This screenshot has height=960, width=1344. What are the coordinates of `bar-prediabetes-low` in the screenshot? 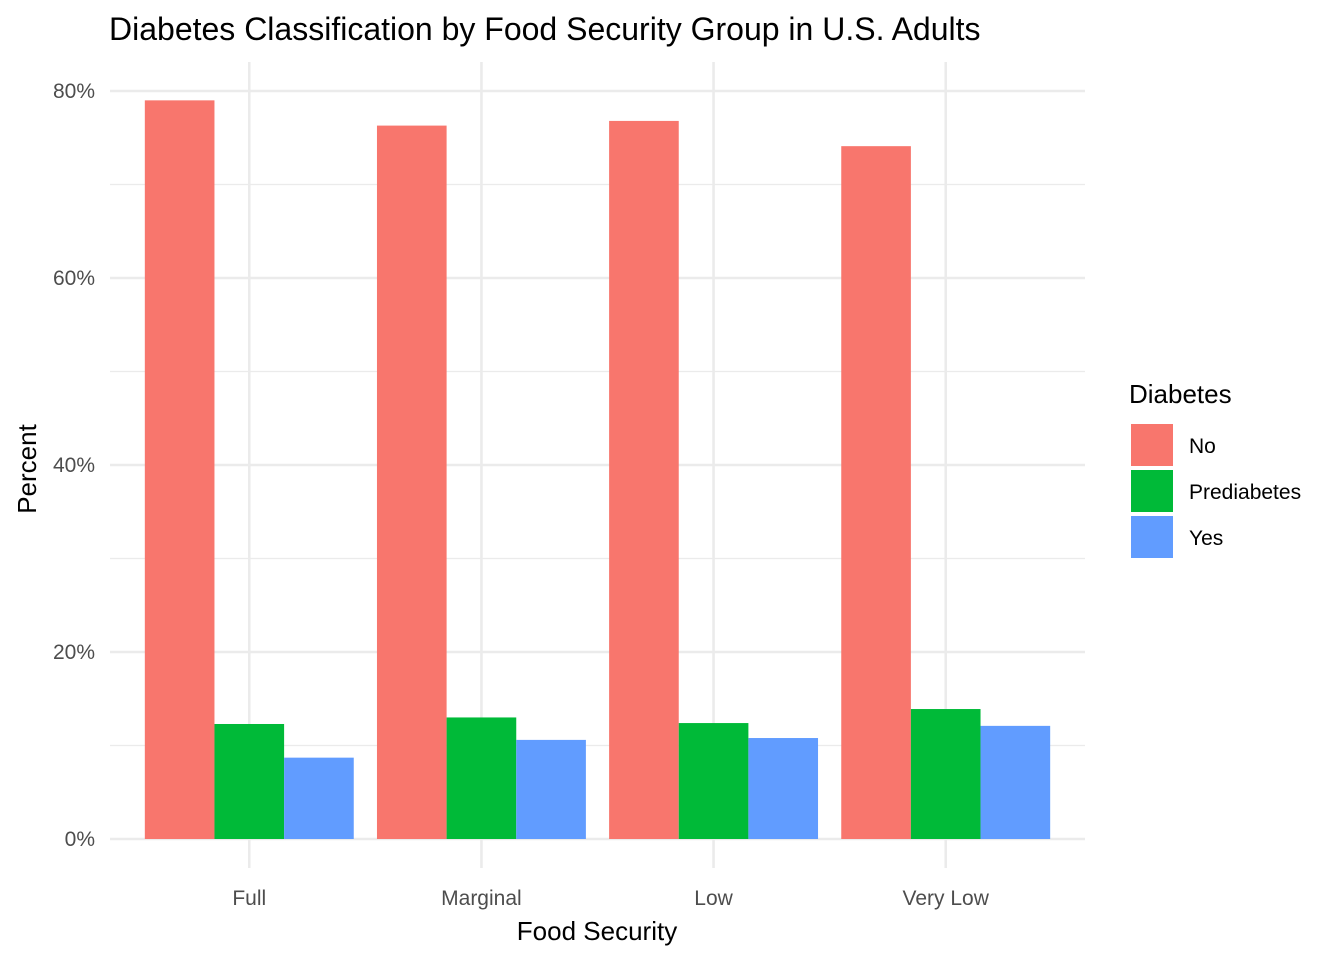 It's located at (713, 781).